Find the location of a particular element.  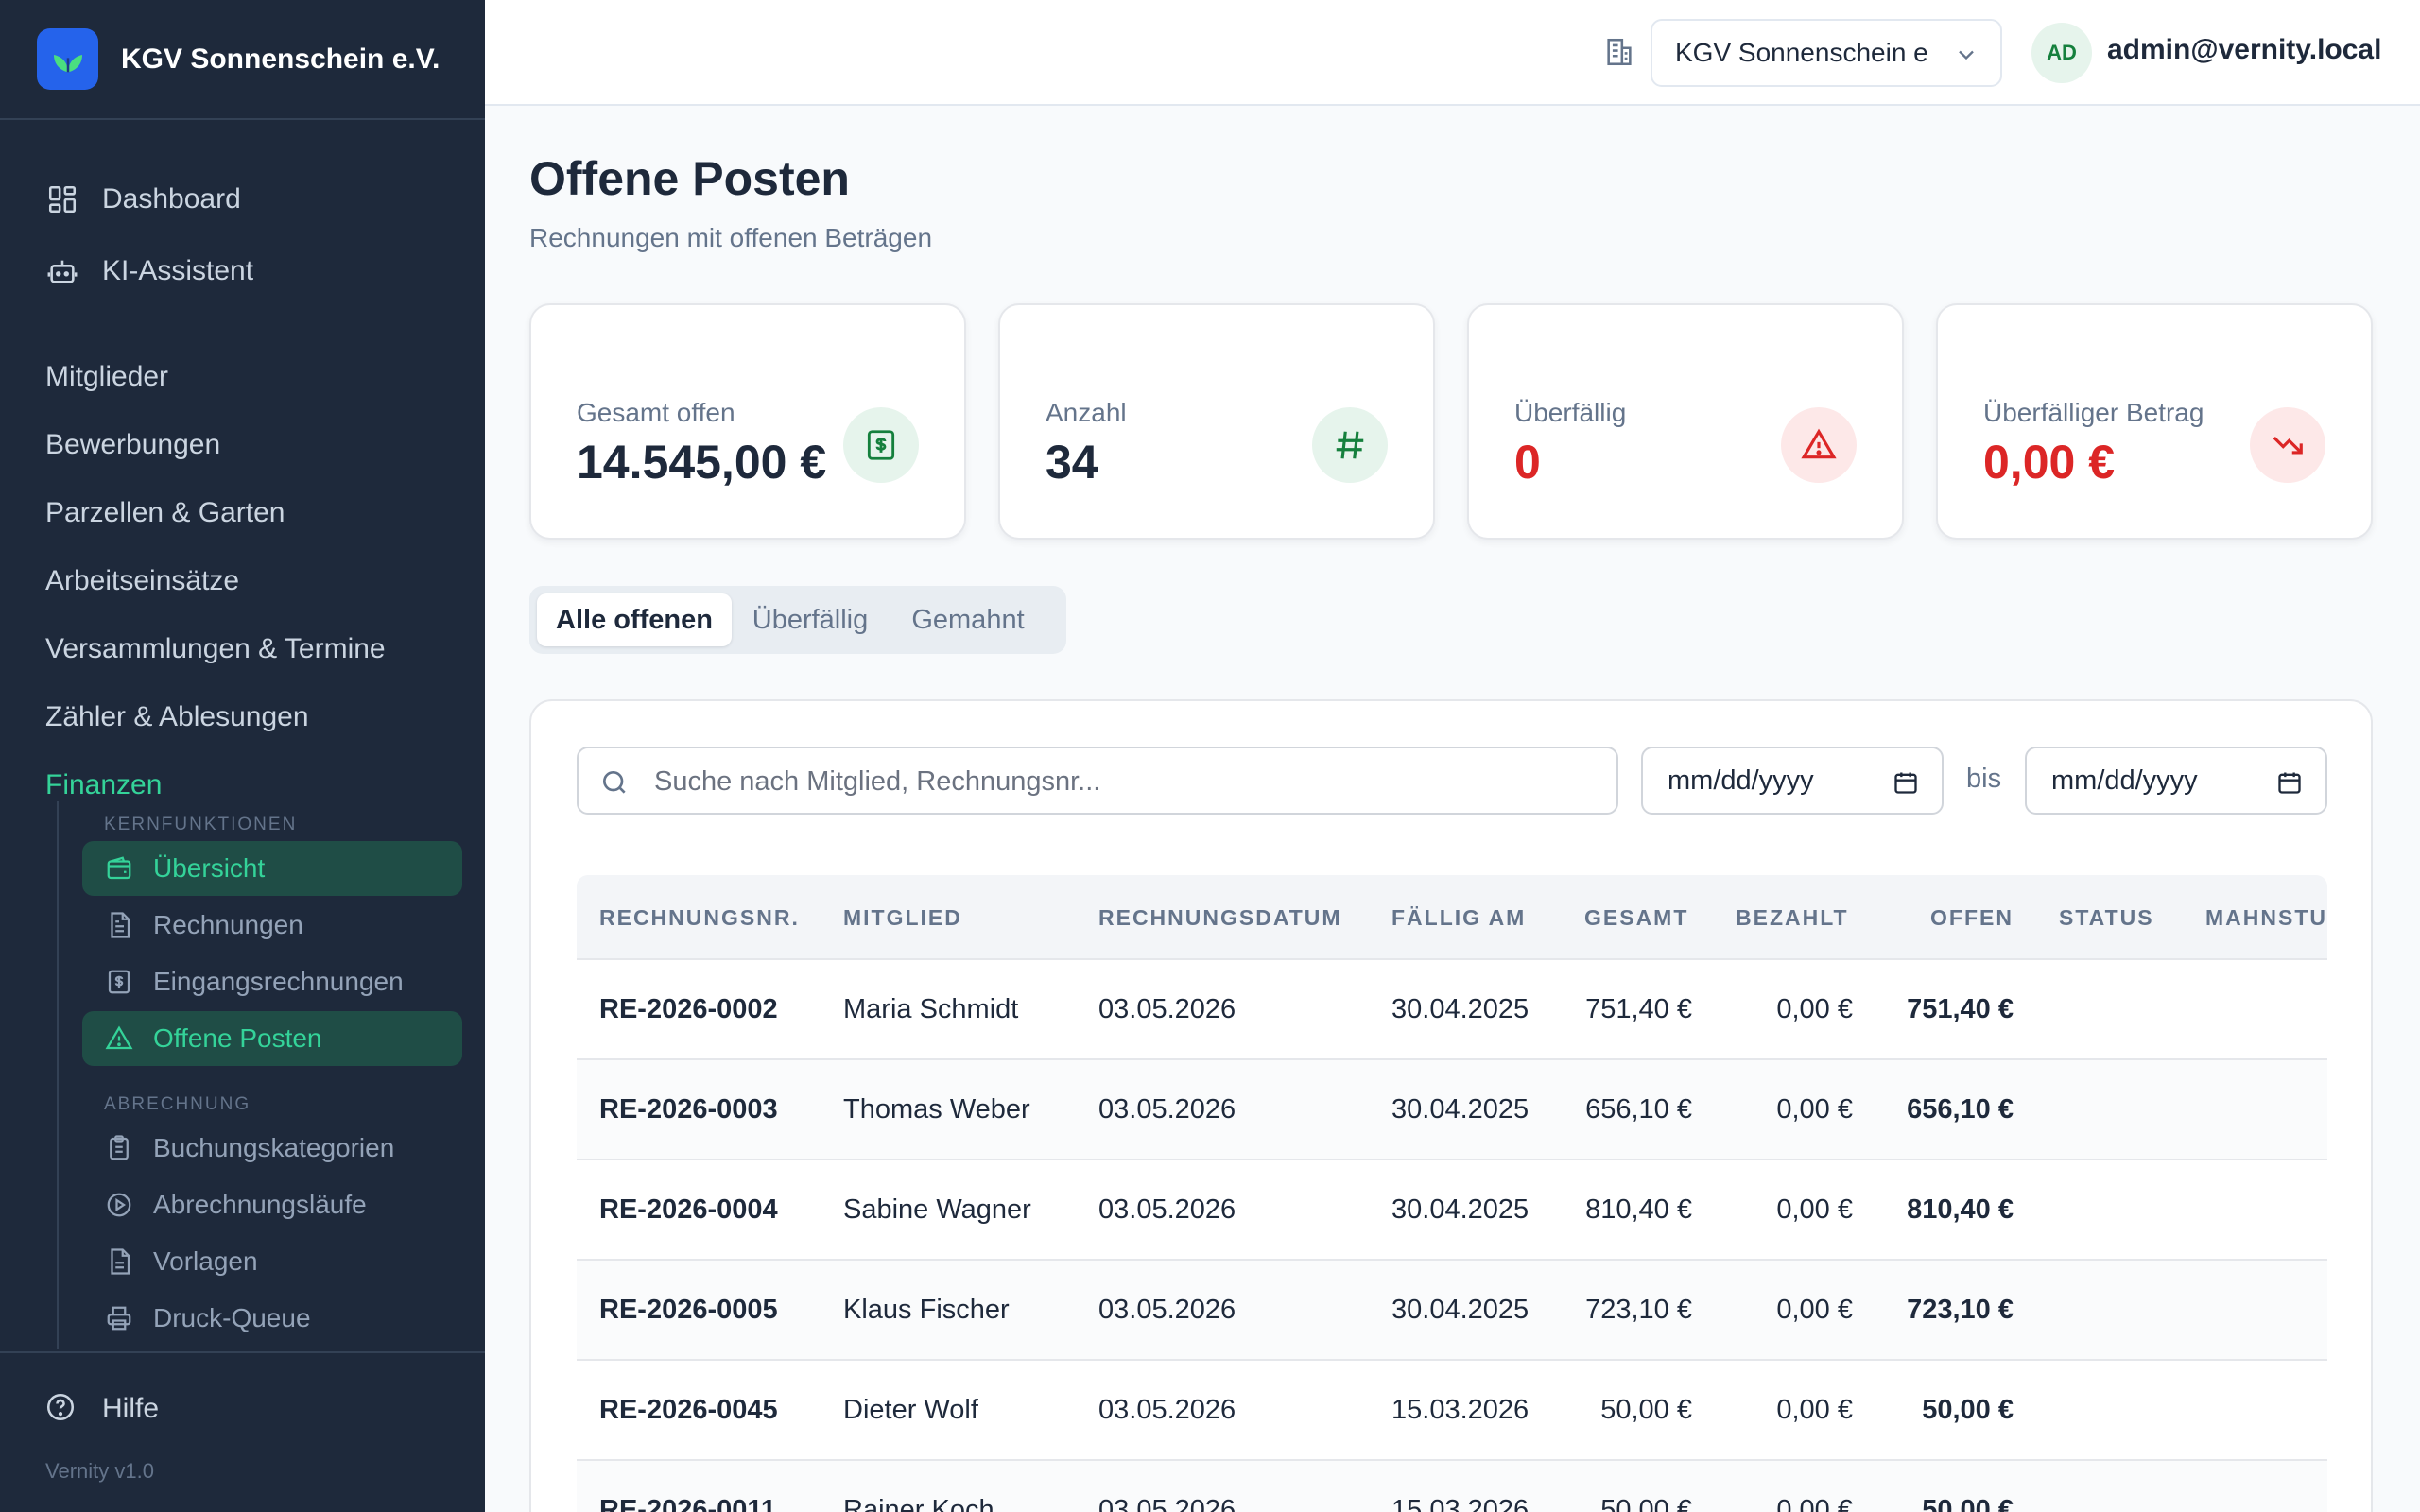

subnav-item-buchungskategorien: Buchungskategorien is located at coordinates (272, 1148).